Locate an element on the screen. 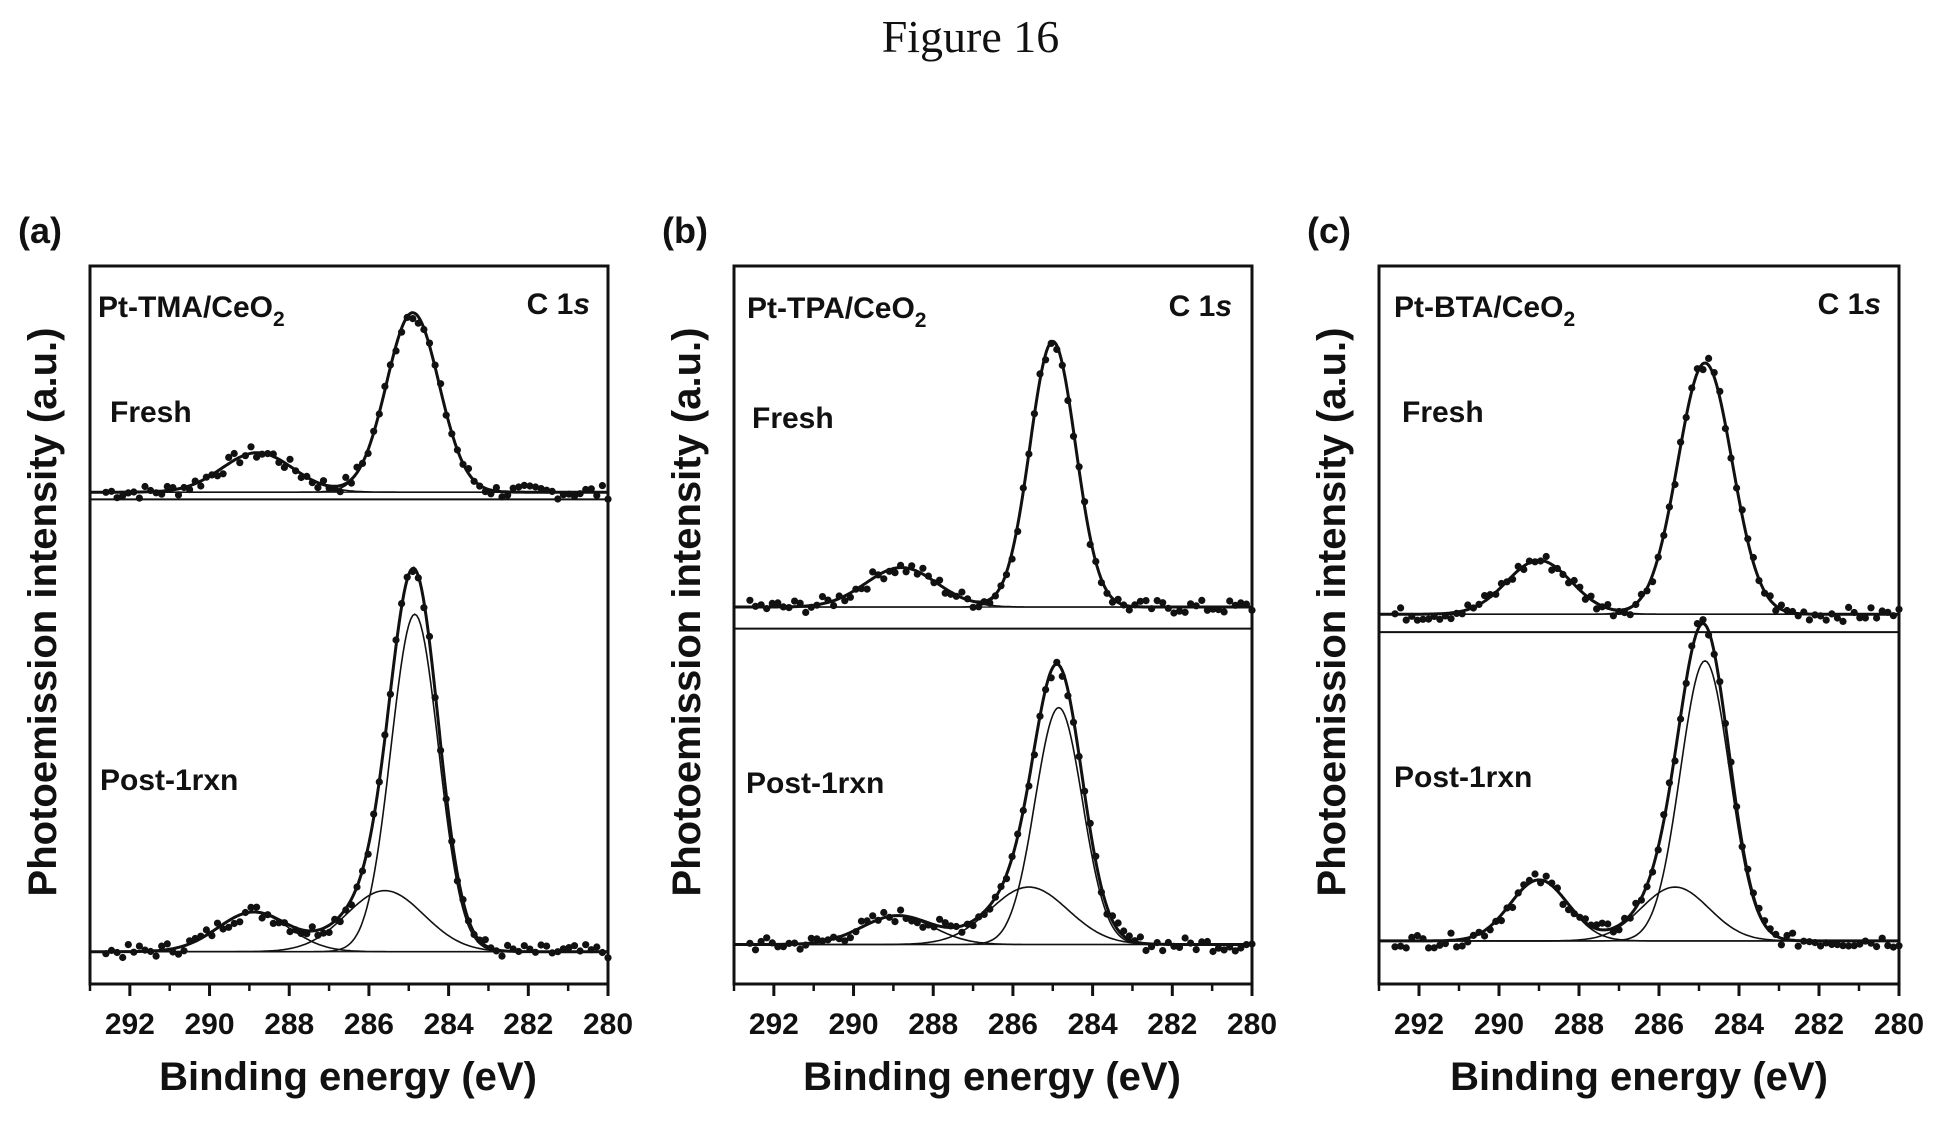  panel-b-label: (b) is located at coordinates (685, 230).